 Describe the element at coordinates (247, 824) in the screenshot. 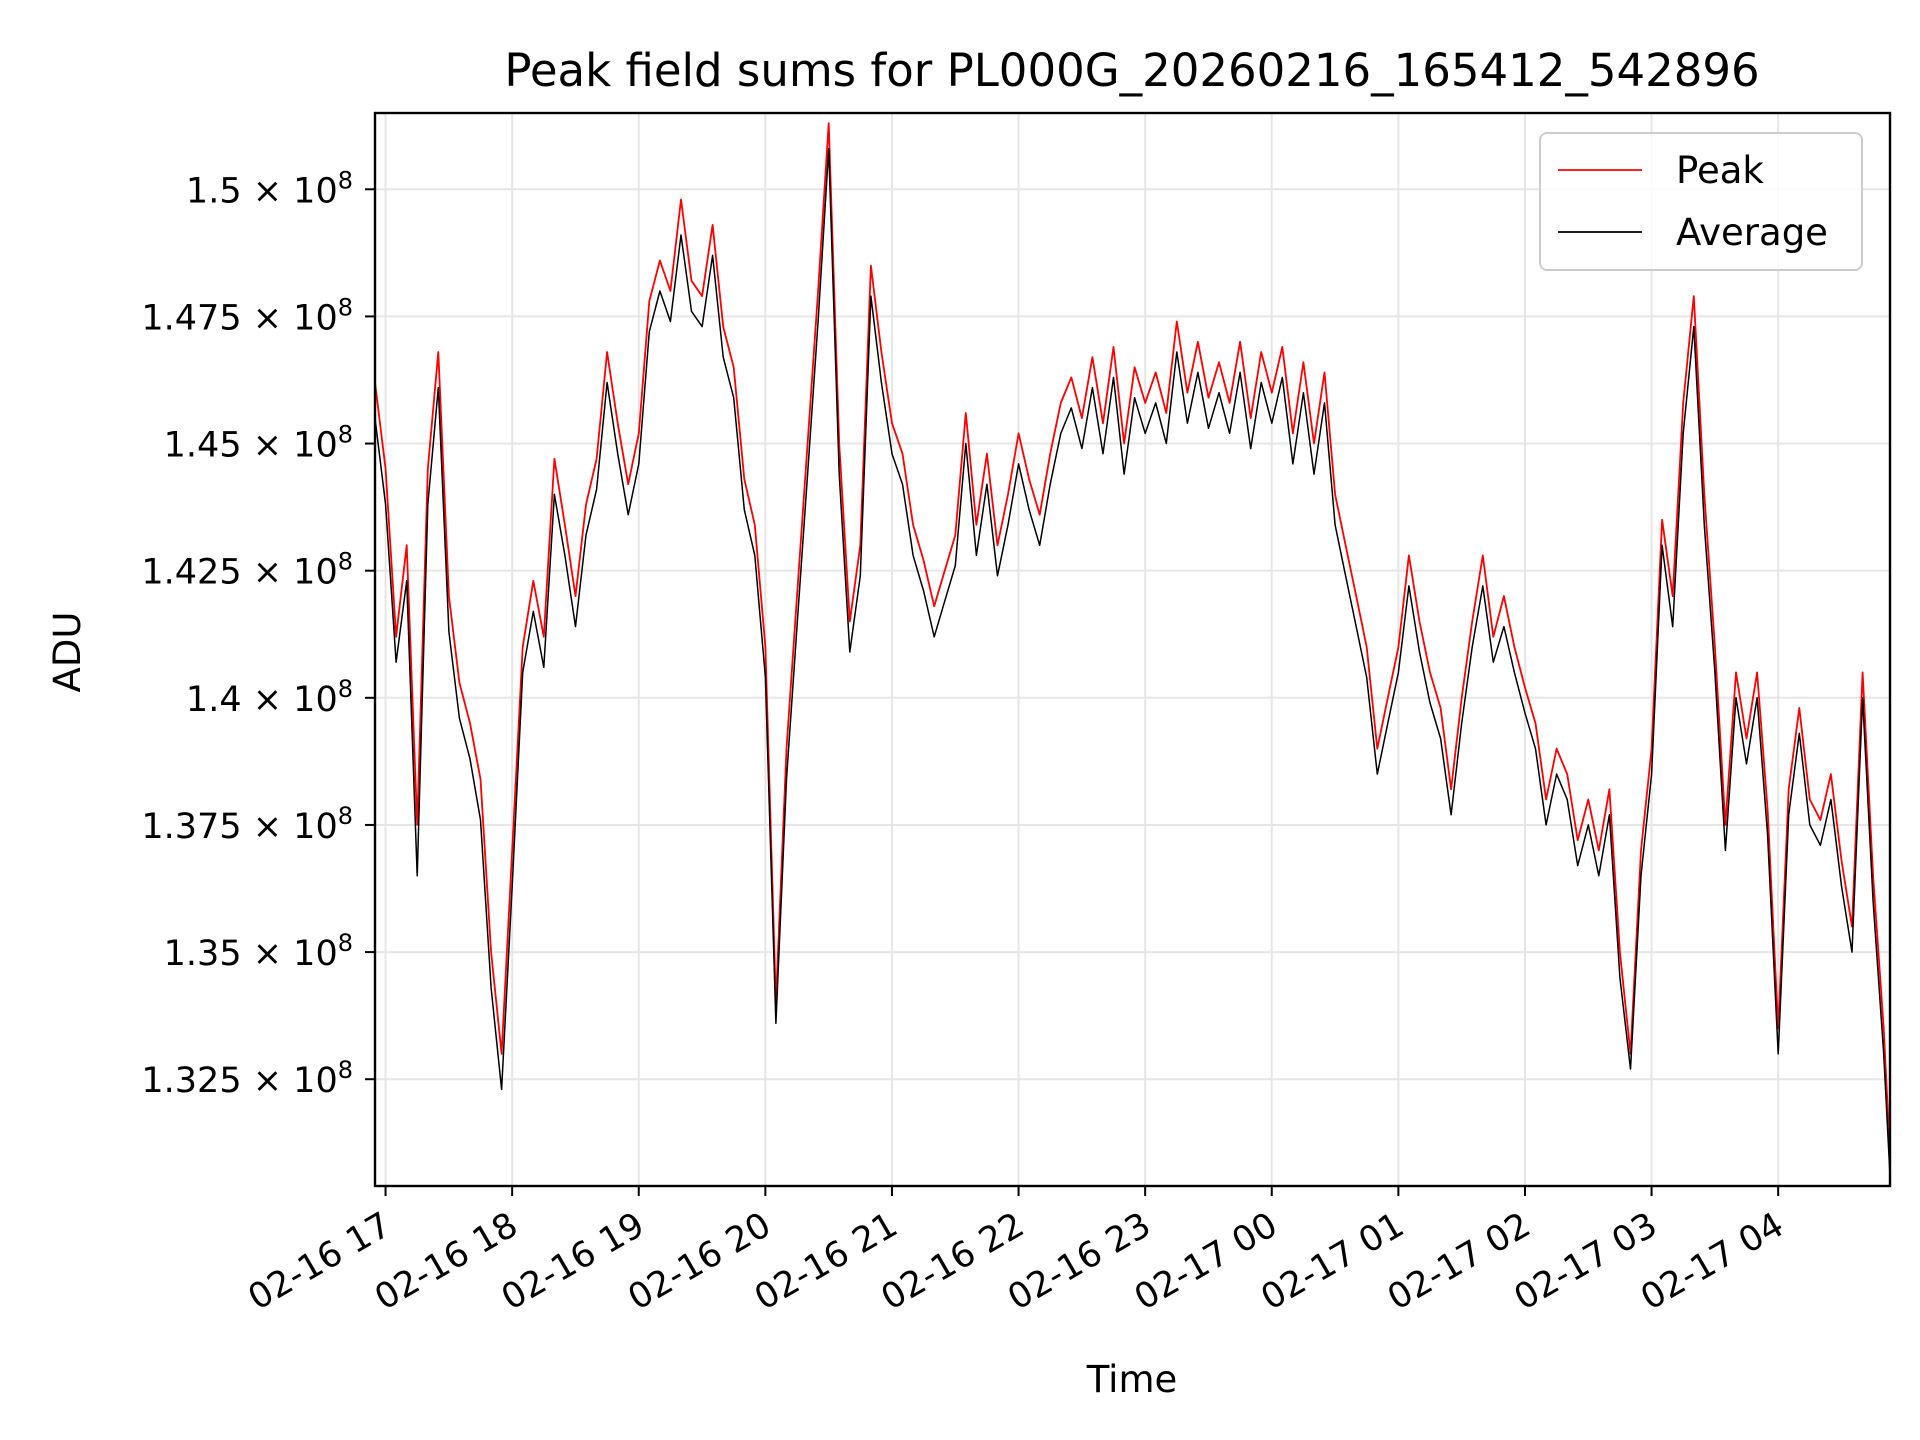

I see `y-tick-label: 1.375 × 108` at that location.